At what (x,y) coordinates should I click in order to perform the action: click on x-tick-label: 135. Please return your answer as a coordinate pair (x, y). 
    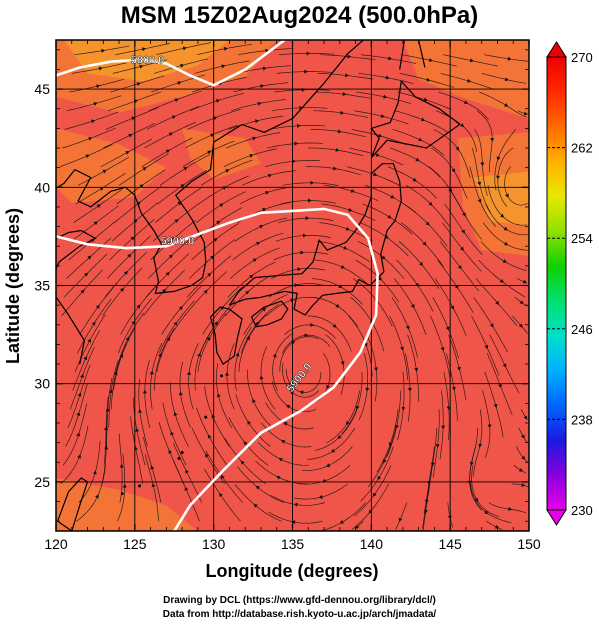
    Looking at the image, I should click on (293, 544).